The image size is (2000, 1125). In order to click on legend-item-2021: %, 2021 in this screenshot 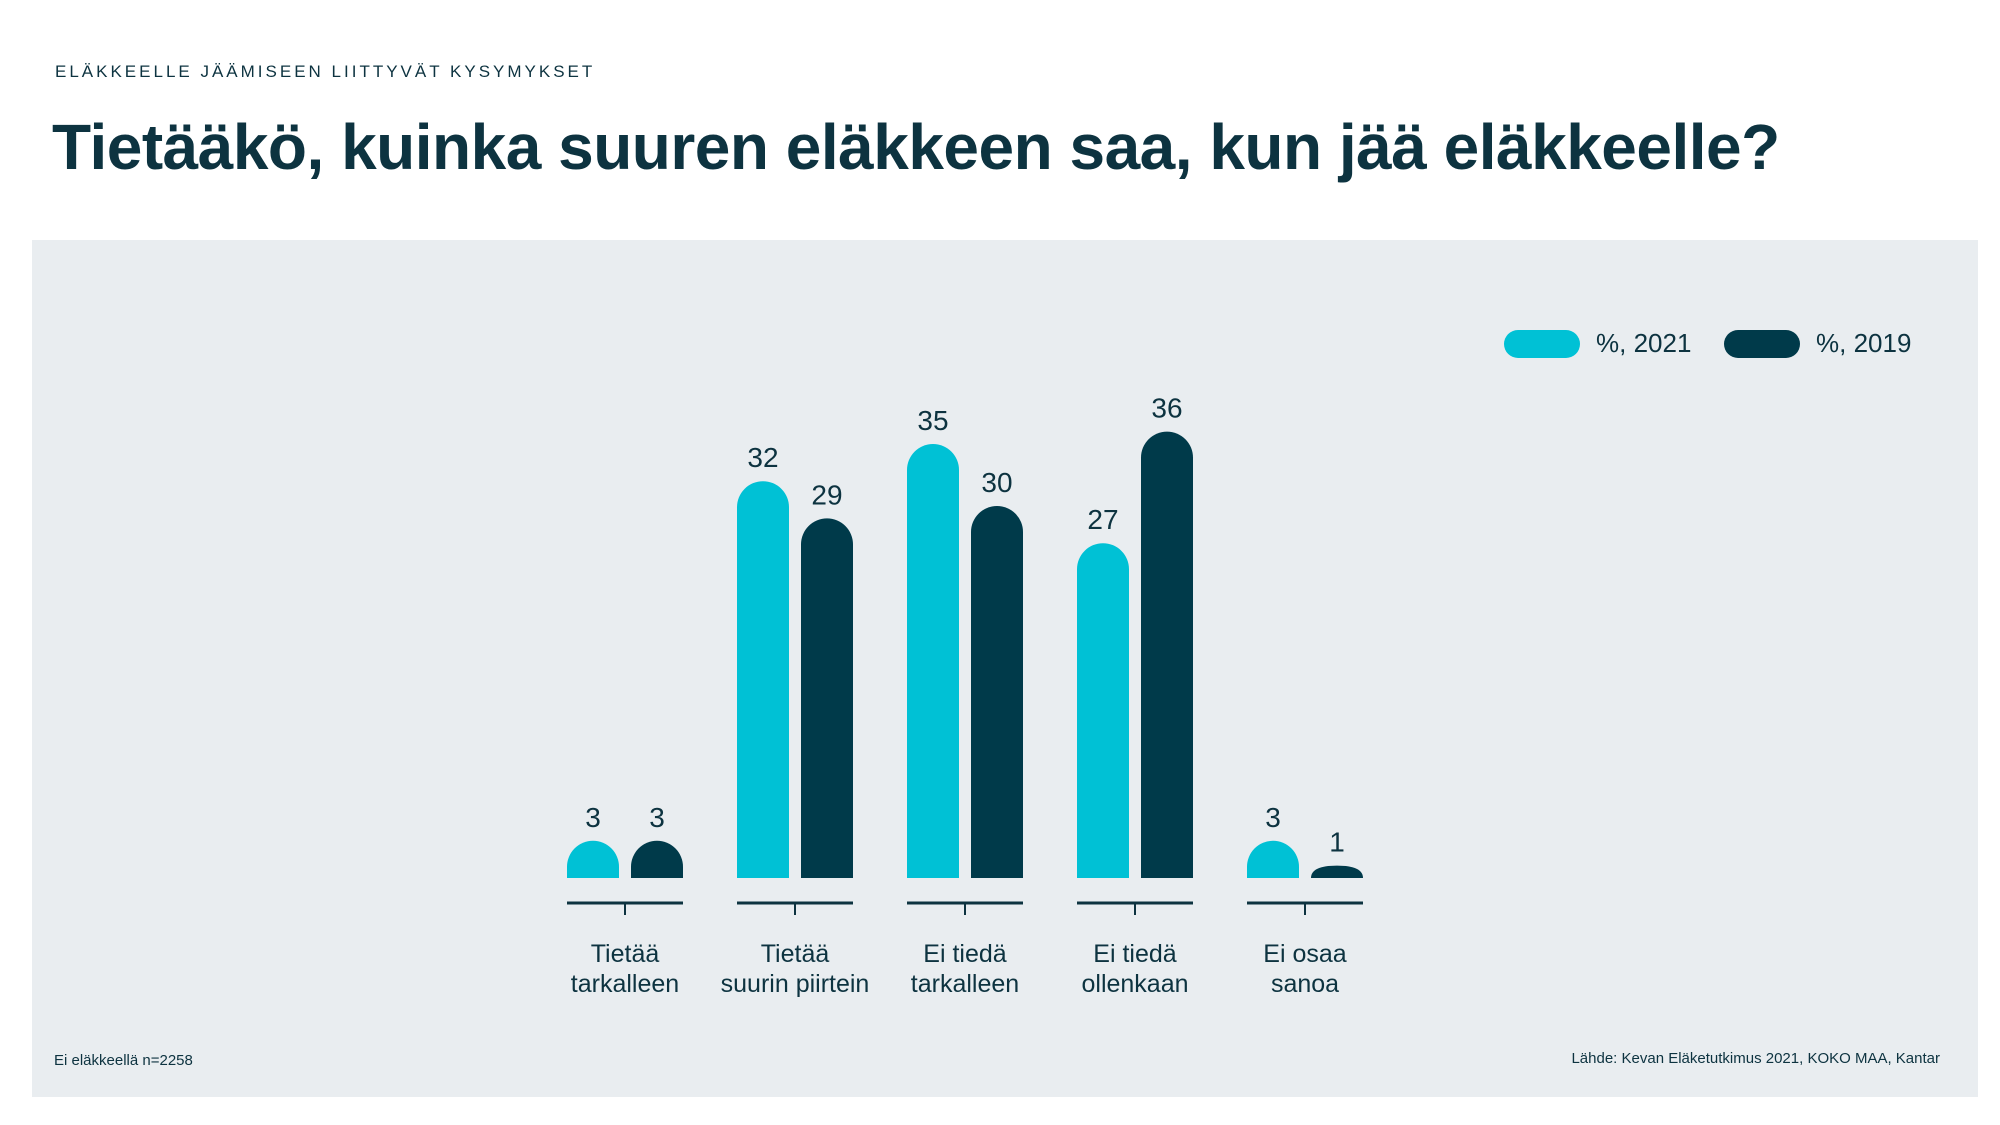, I will do `click(1597, 343)`.